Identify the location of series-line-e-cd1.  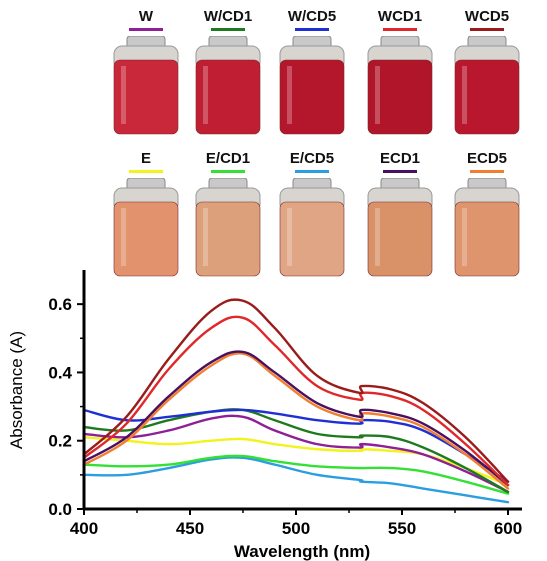
(296, 474).